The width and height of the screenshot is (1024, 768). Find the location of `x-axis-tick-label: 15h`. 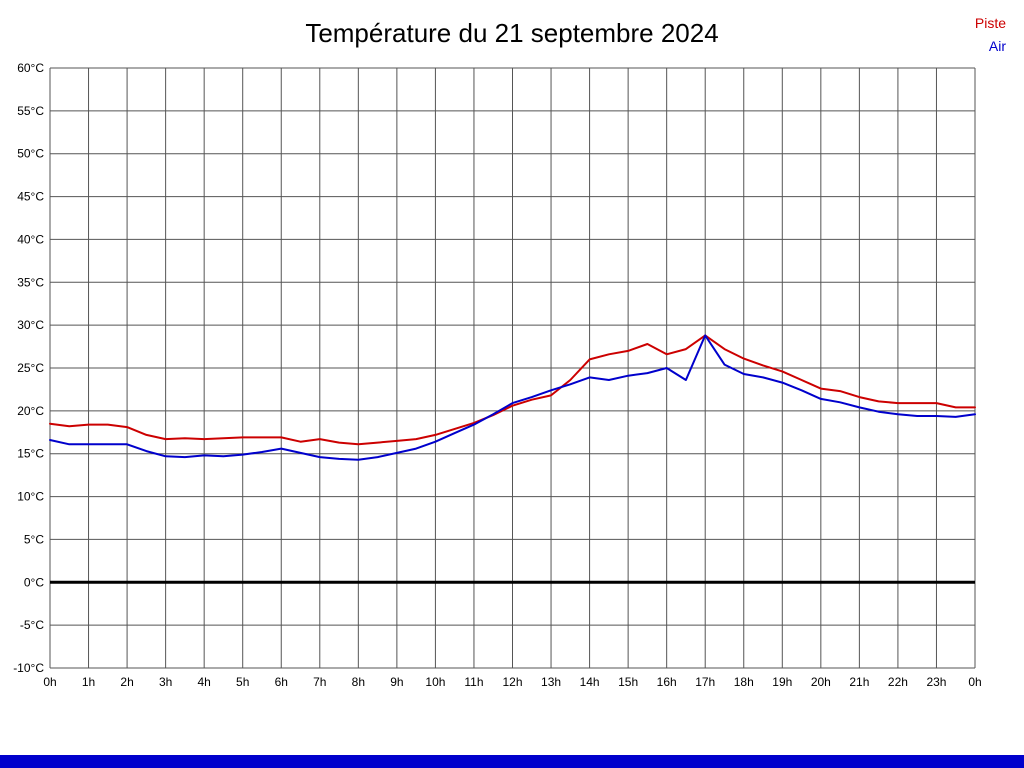

x-axis-tick-label: 15h is located at coordinates (628, 682).